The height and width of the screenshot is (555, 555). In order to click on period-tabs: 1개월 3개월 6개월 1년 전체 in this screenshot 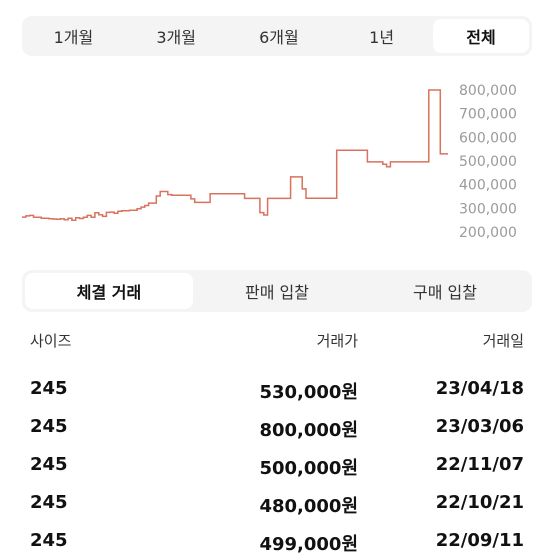, I will do `click(277, 36)`.